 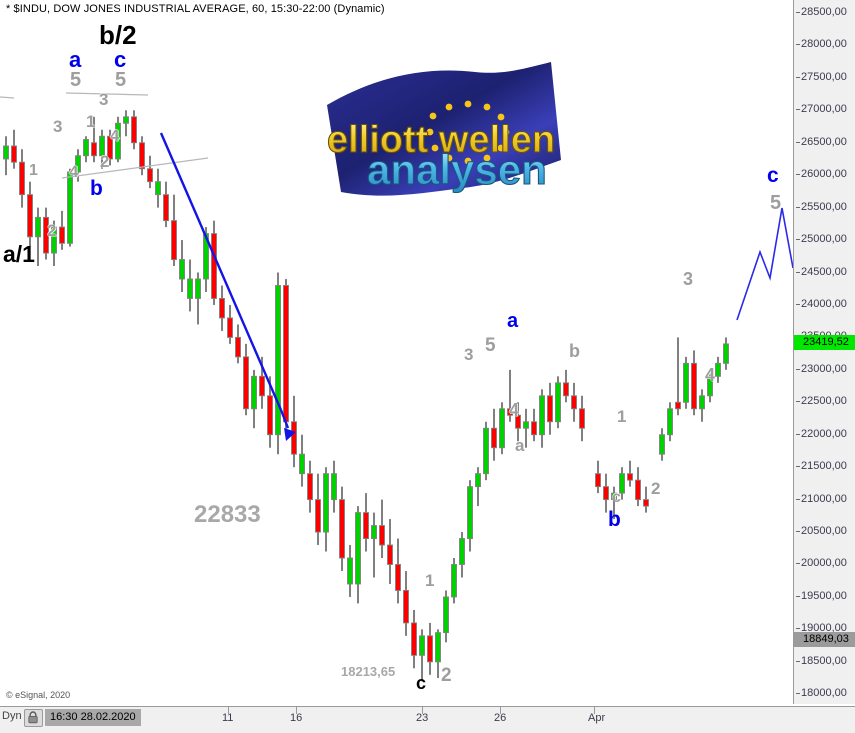 What do you see at coordinates (513, 321) in the screenshot?
I see `wave-label: a` at bounding box center [513, 321].